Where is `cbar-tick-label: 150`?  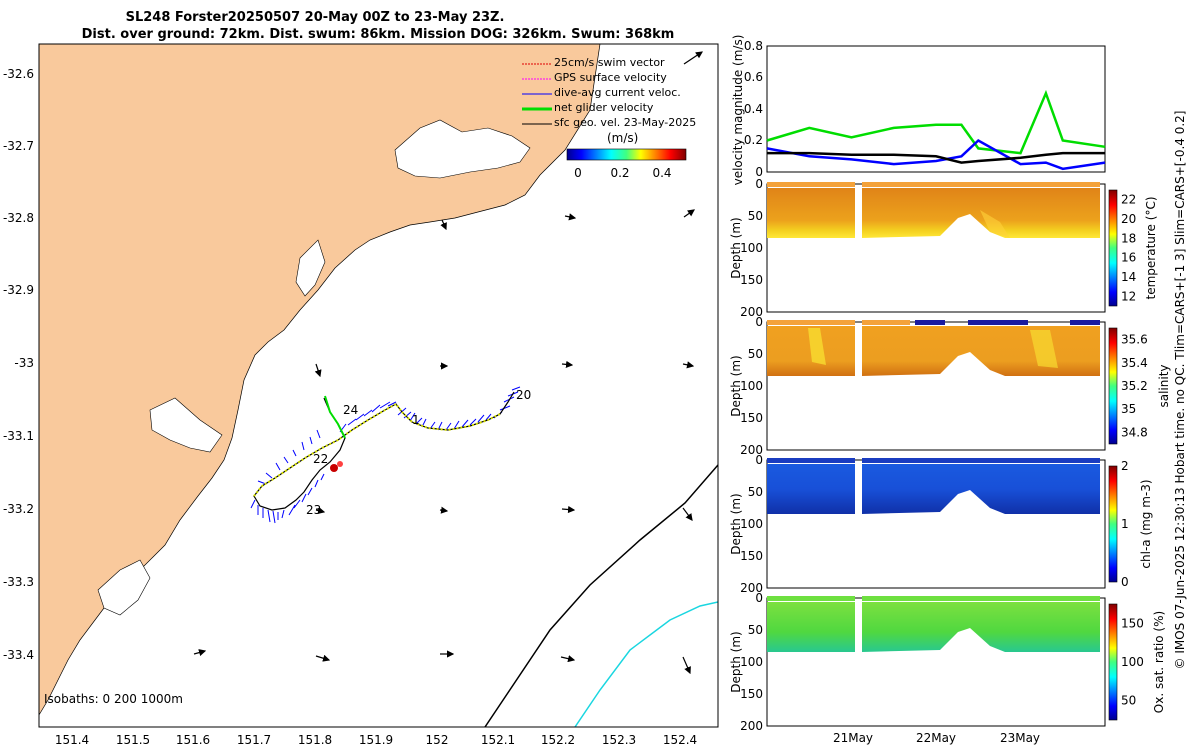 cbar-tick-label: 150 is located at coordinates (1132, 623).